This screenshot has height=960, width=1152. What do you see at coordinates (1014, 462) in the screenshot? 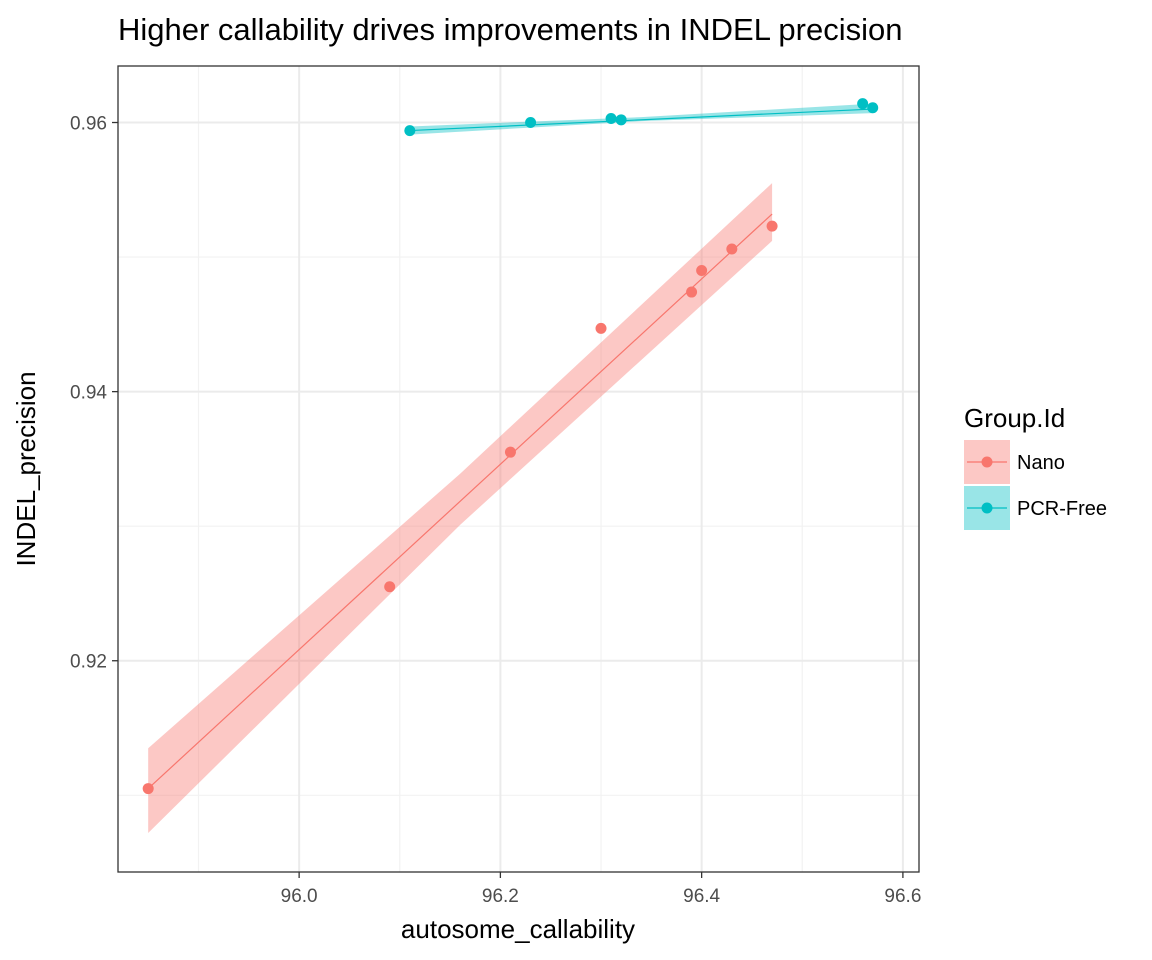
I see `legend-item-nano: Nano` at bounding box center [1014, 462].